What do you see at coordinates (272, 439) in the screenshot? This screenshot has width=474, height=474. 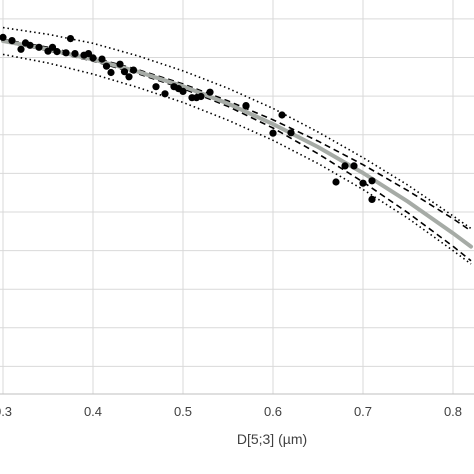 I see `x-axis-label: D[5;3] (µm)` at bounding box center [272, 439].